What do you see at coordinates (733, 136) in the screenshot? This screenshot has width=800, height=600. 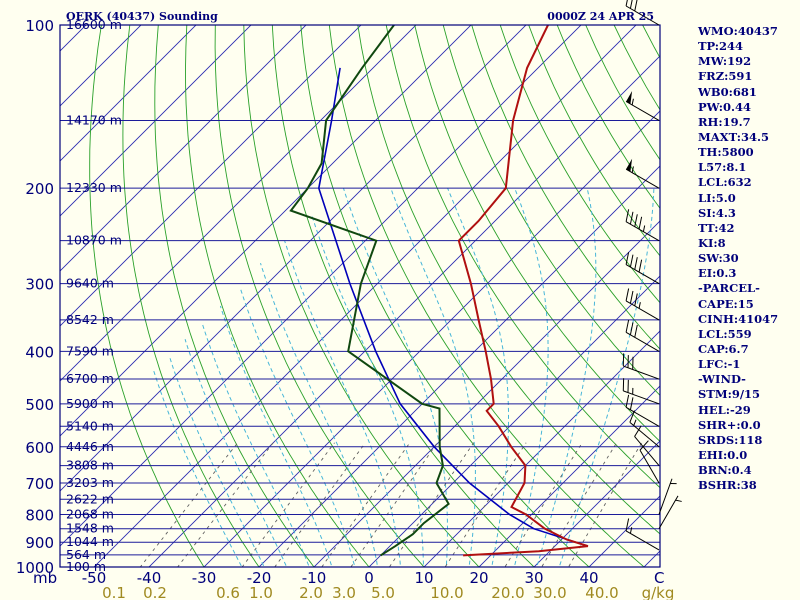 I see `stat-maxt: MAXT:34.5` at bounding box center [733, 136].